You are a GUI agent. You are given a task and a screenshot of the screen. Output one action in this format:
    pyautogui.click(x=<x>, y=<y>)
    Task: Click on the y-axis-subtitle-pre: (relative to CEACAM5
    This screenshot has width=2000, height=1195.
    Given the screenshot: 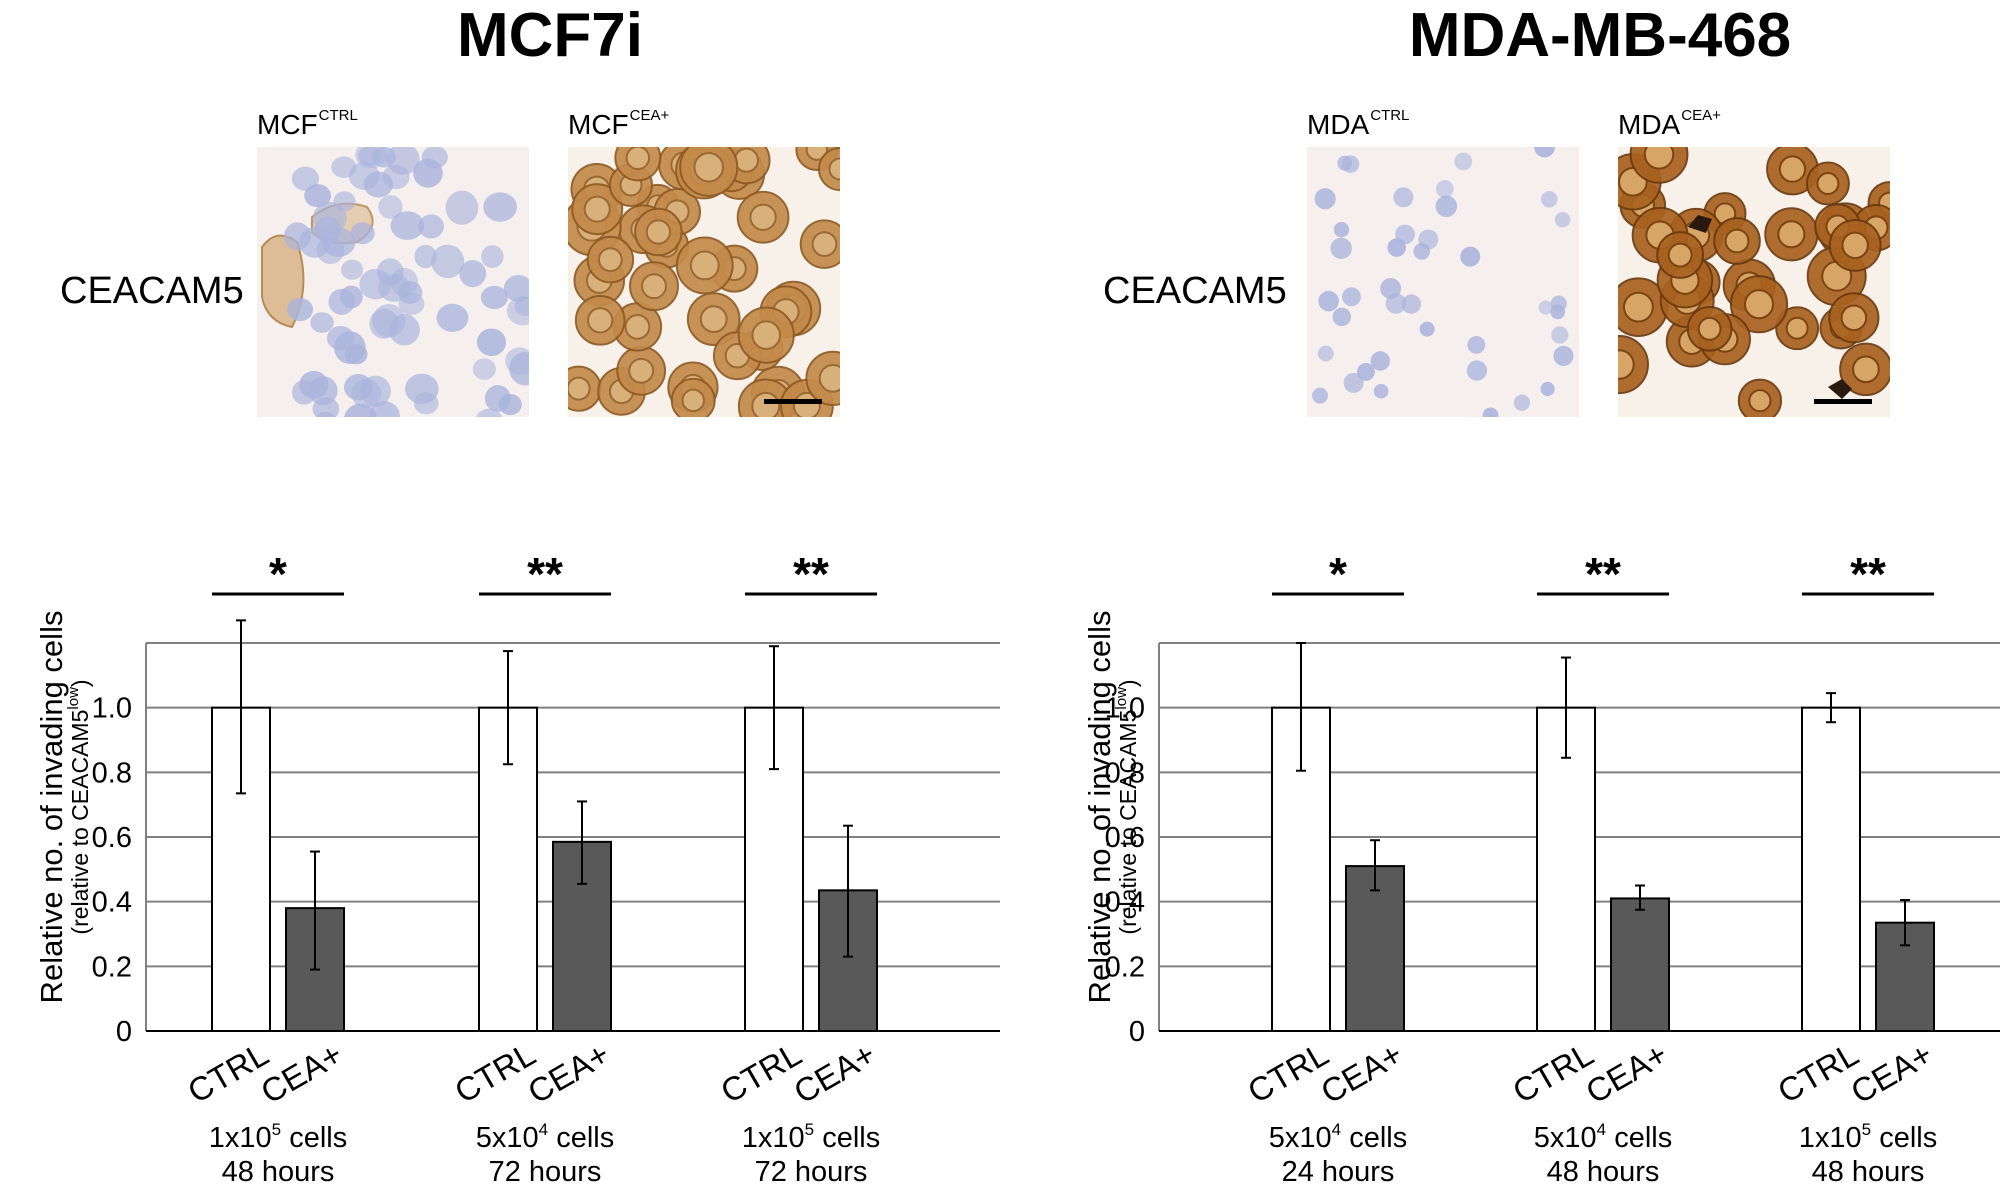 What is the action you would take?
    pyautogui.click(x=1128, y=822)
    